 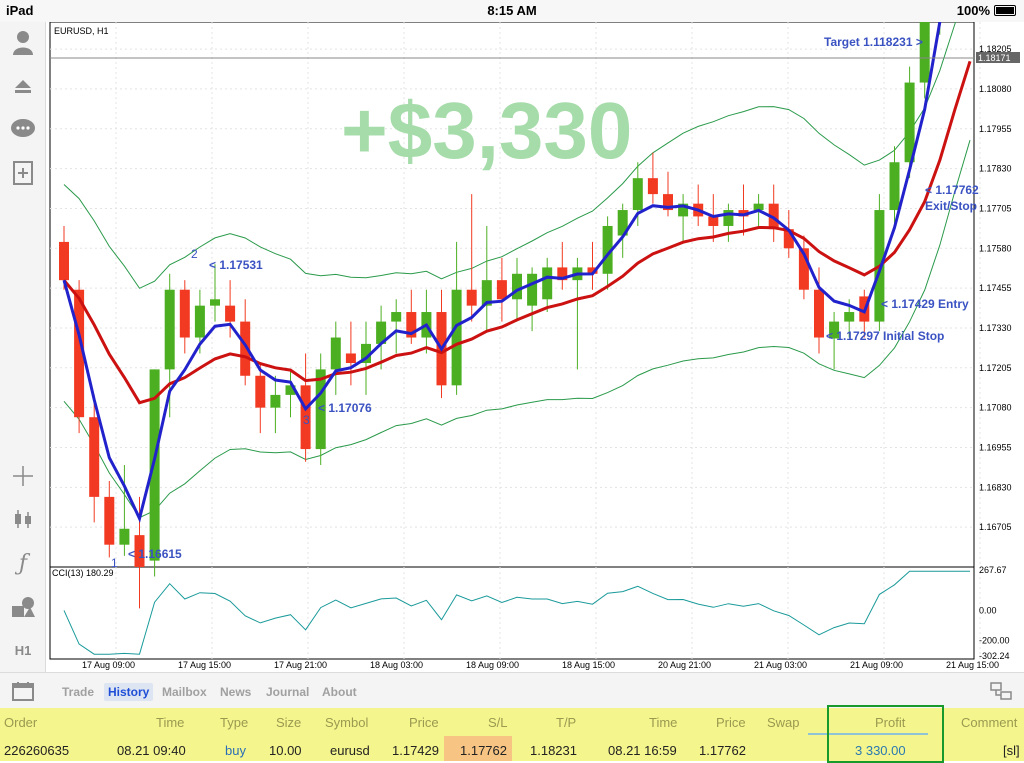 I want to click on tab-news: News, so click(x=236, y=692).